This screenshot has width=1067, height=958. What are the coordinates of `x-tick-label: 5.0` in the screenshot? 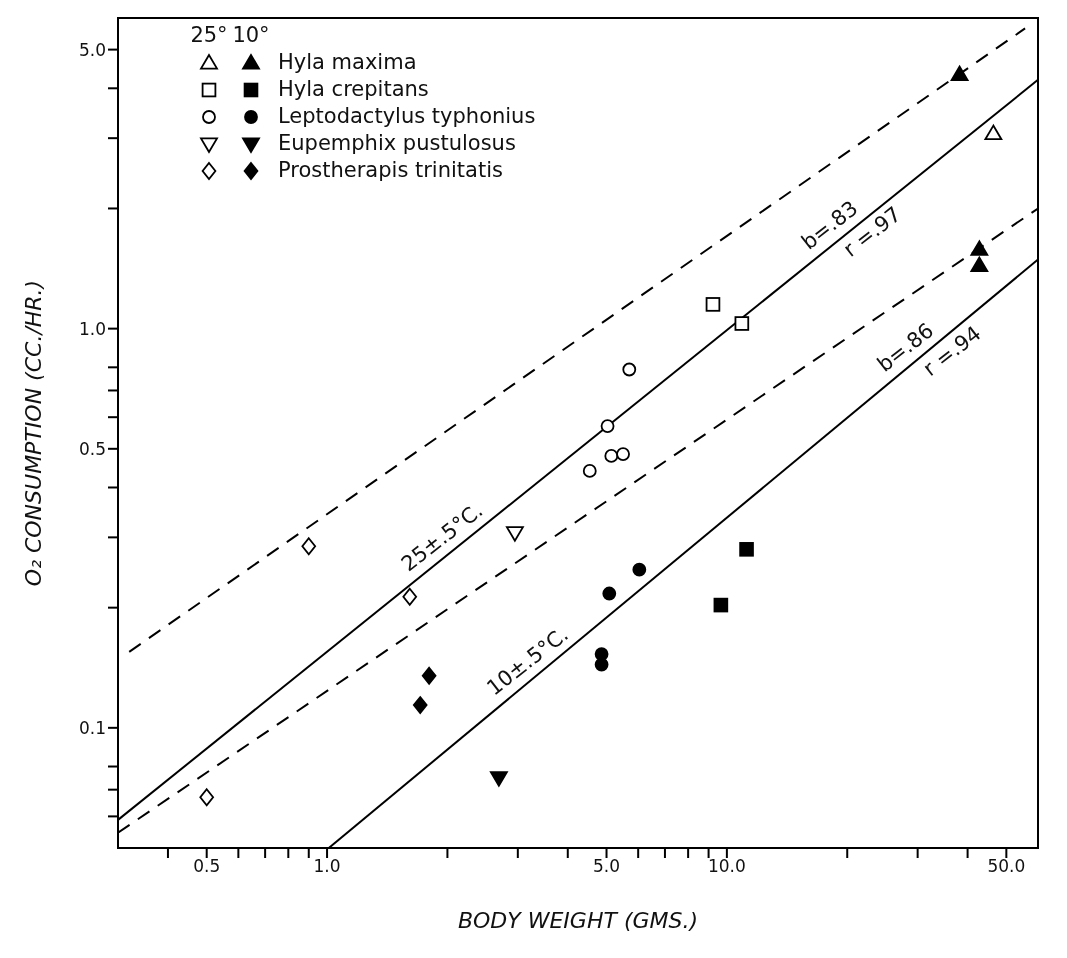 It's located at (607, 866).